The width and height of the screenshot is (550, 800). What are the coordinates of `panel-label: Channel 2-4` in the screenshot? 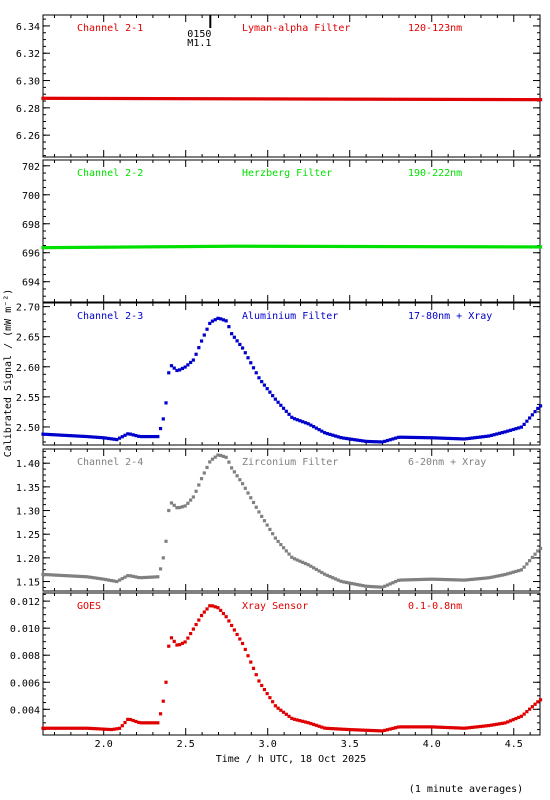 It's located at (110, 462).